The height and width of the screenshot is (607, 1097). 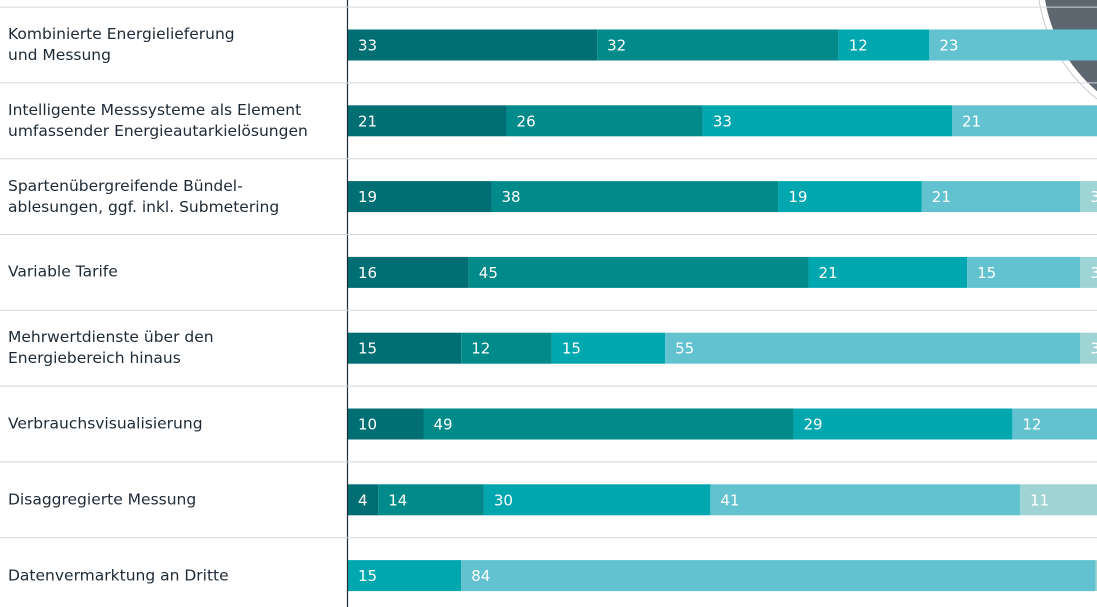 What do you see at coordinates (616, 46) in the screenshot?
I see `value-label: 32` at bounding box center [616, 46].